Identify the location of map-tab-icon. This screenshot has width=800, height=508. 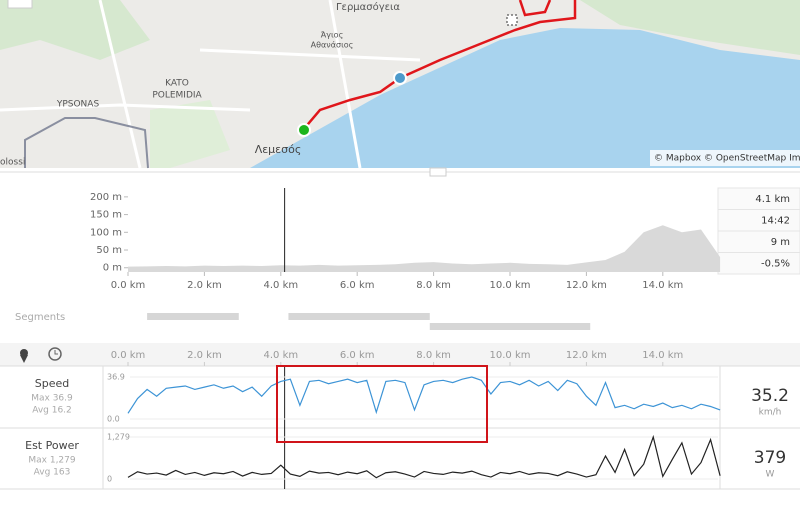
(24, 359).